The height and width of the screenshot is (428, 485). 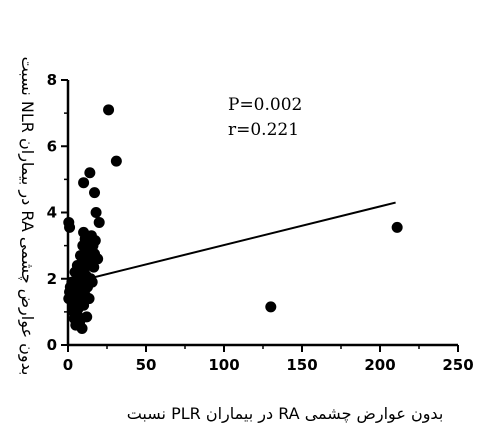 What do you see at coordinates (27, 216) in the screenshot?
I see `y-axis-title: نسبت NLR در بیماران RA بدون عوارض چشمی` at bounding box center [27, 216].